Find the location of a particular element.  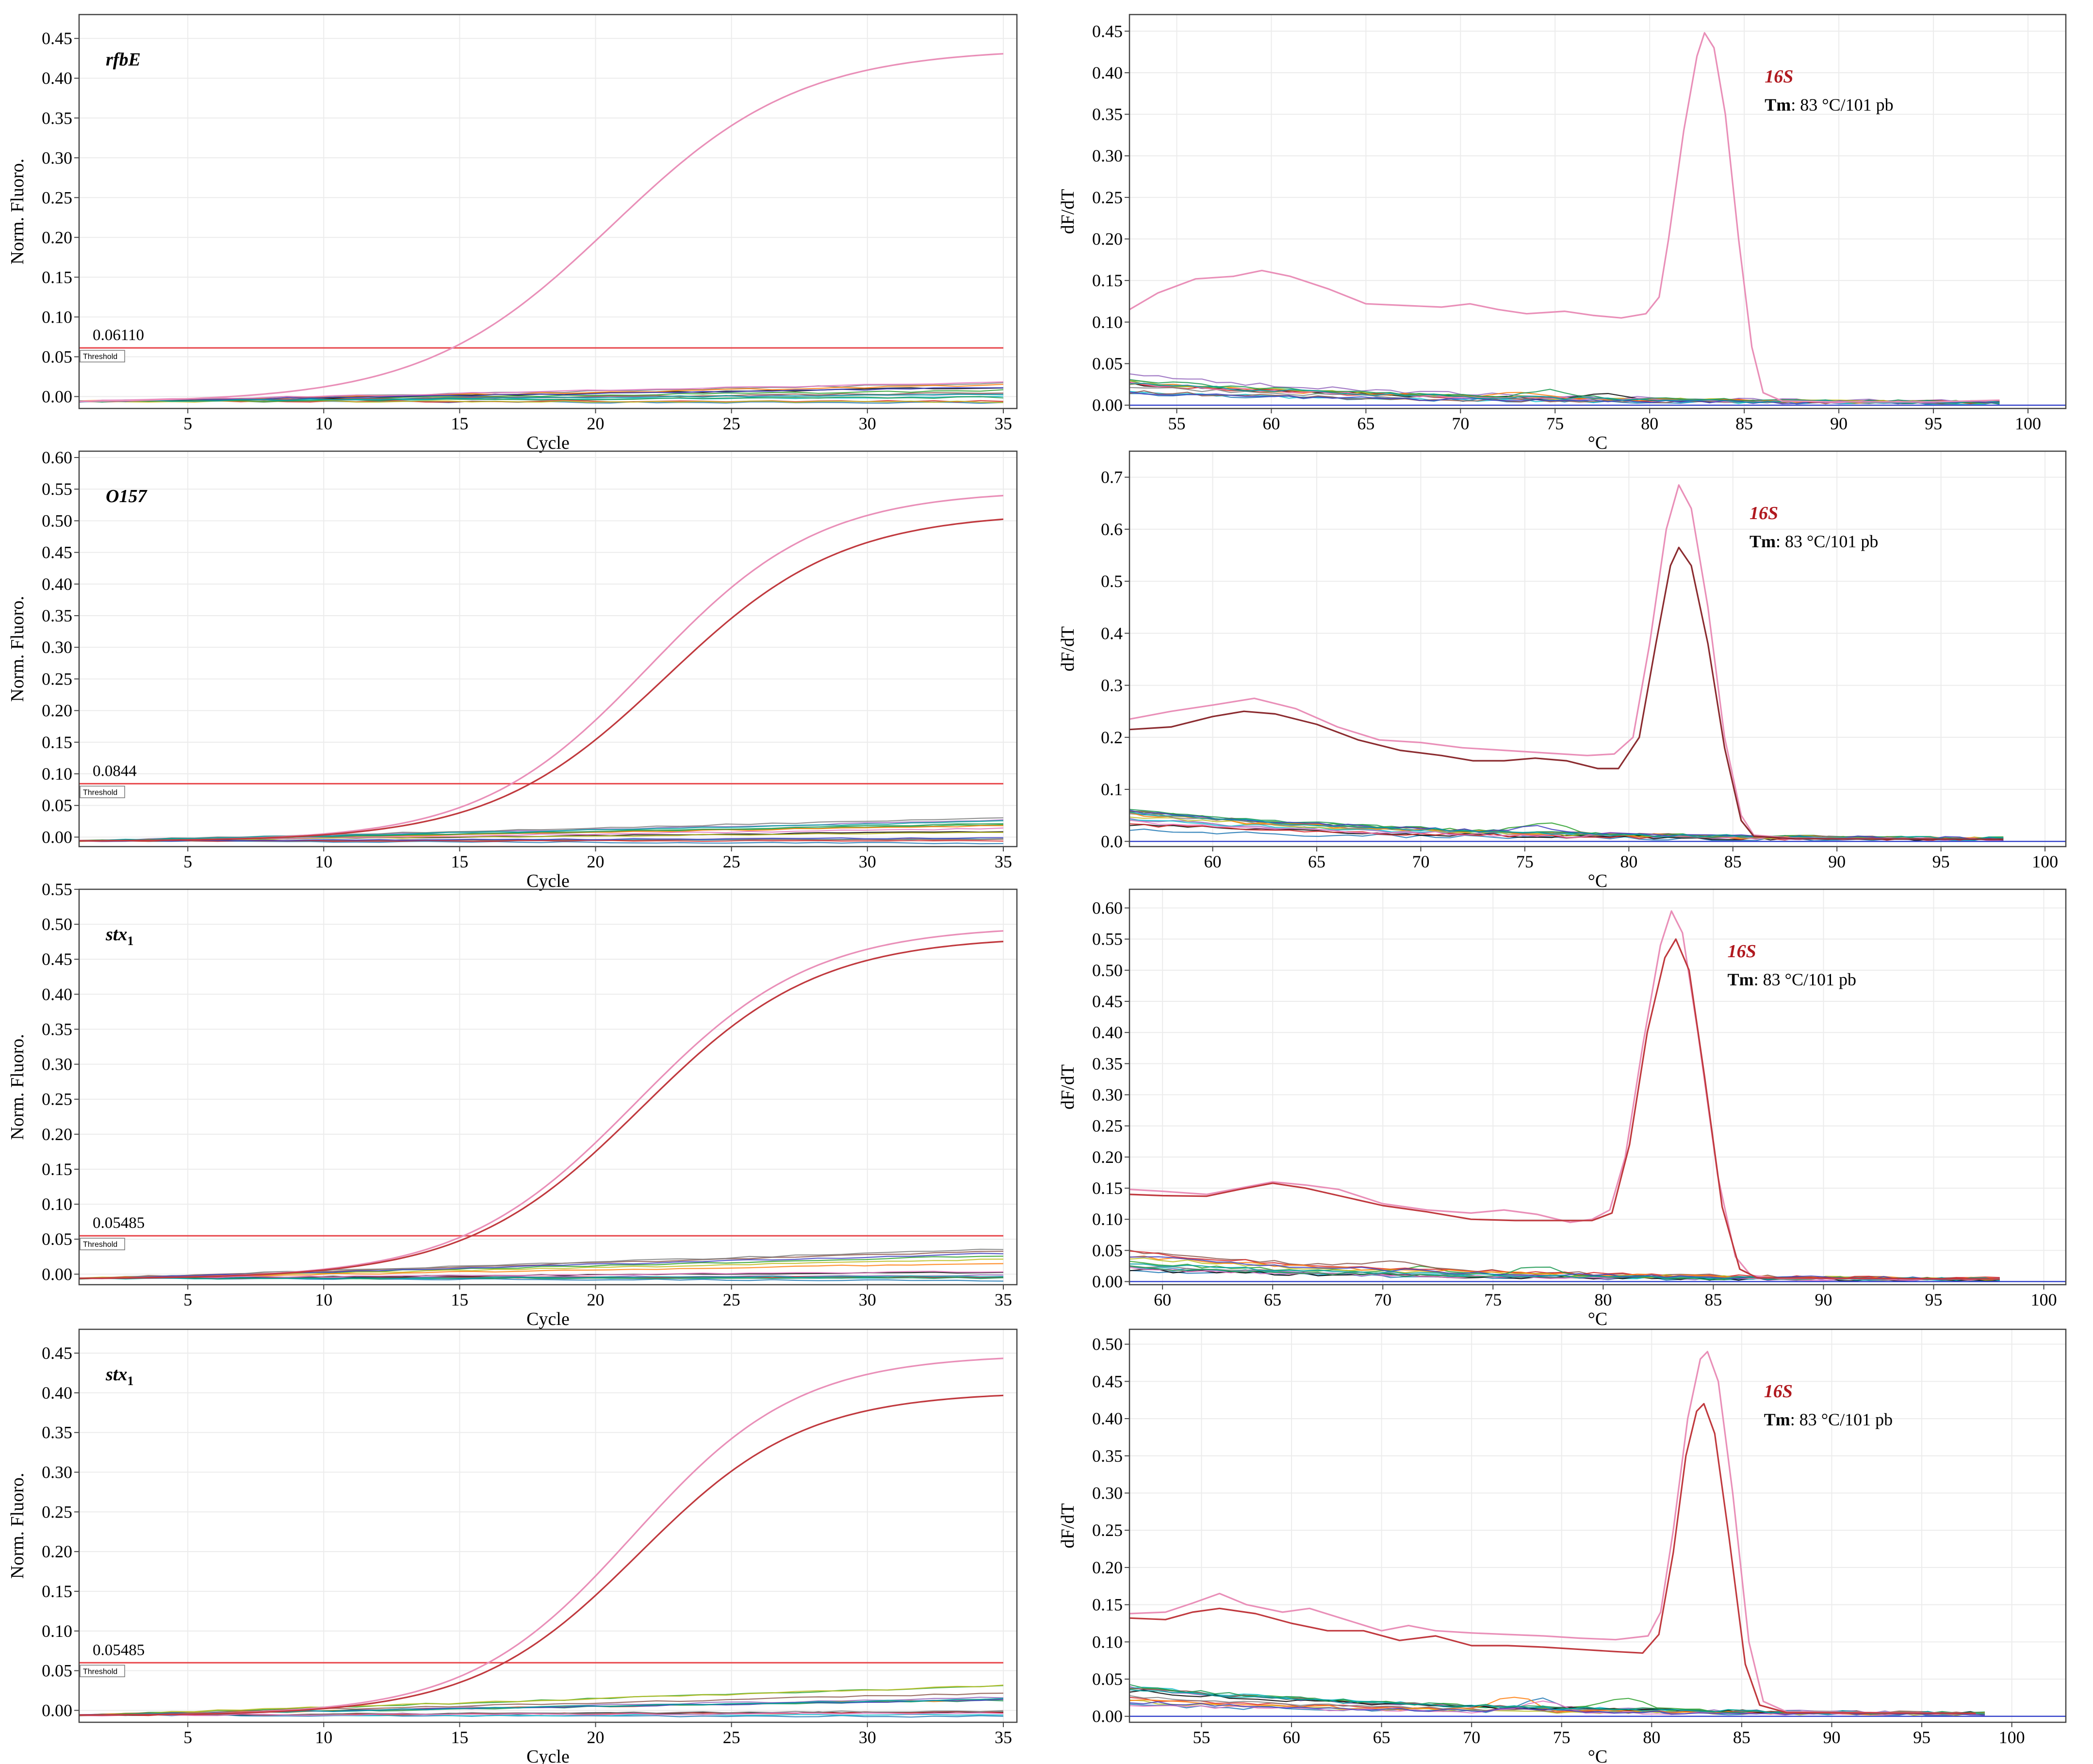

y-tick-label: 0.00 is located at coordinates (1108, 1281).